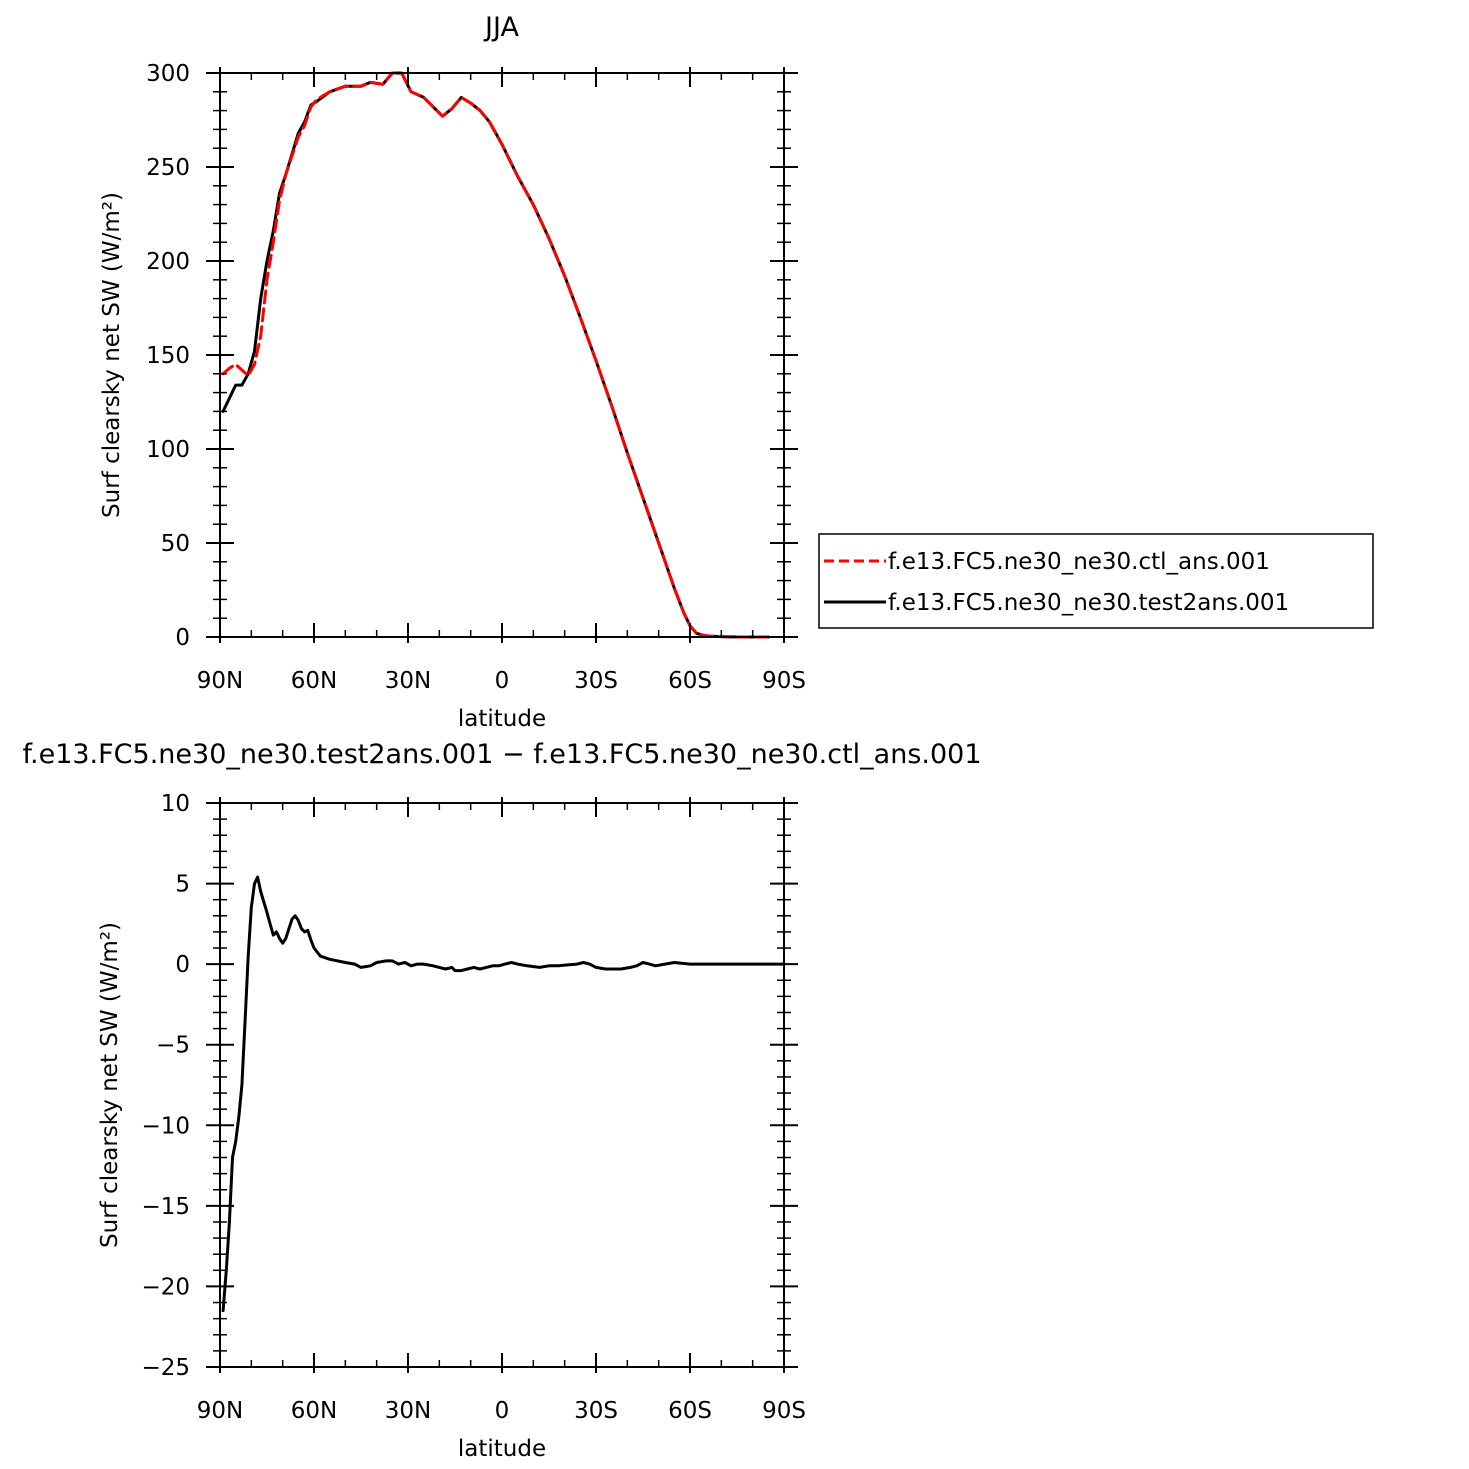 This screenshot has width=1469, height=1469. I want to click on bottom-x-tick-label: 30N, so click(408, 1411).